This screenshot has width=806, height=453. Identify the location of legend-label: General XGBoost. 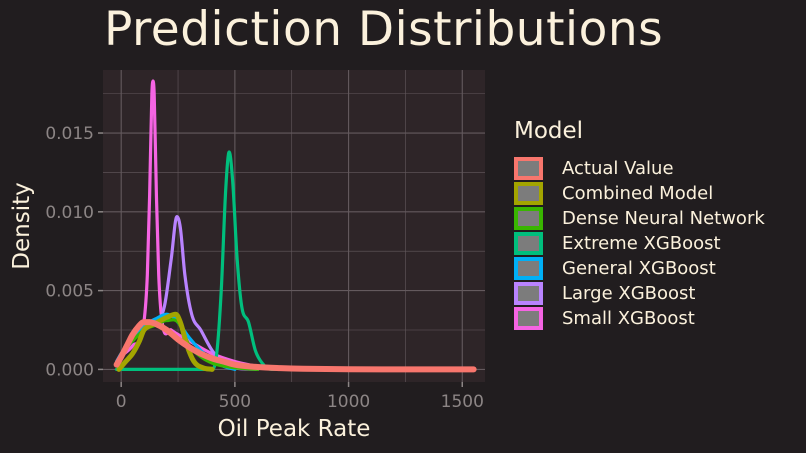
(639, 268).